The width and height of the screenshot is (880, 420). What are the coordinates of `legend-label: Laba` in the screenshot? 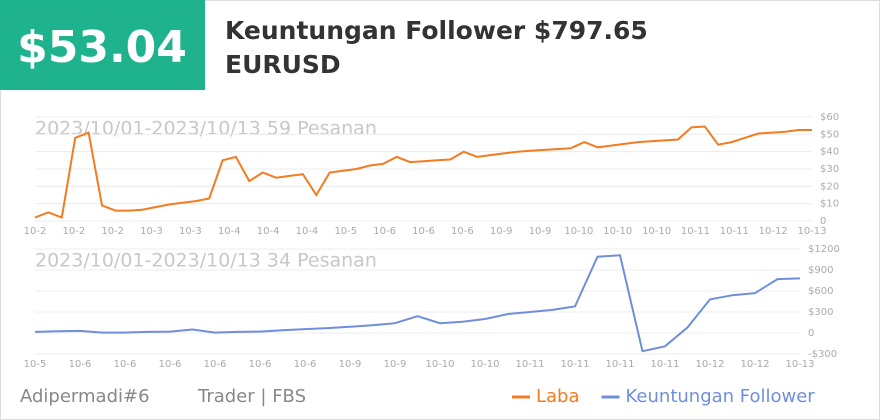 It's located at (558, 396).